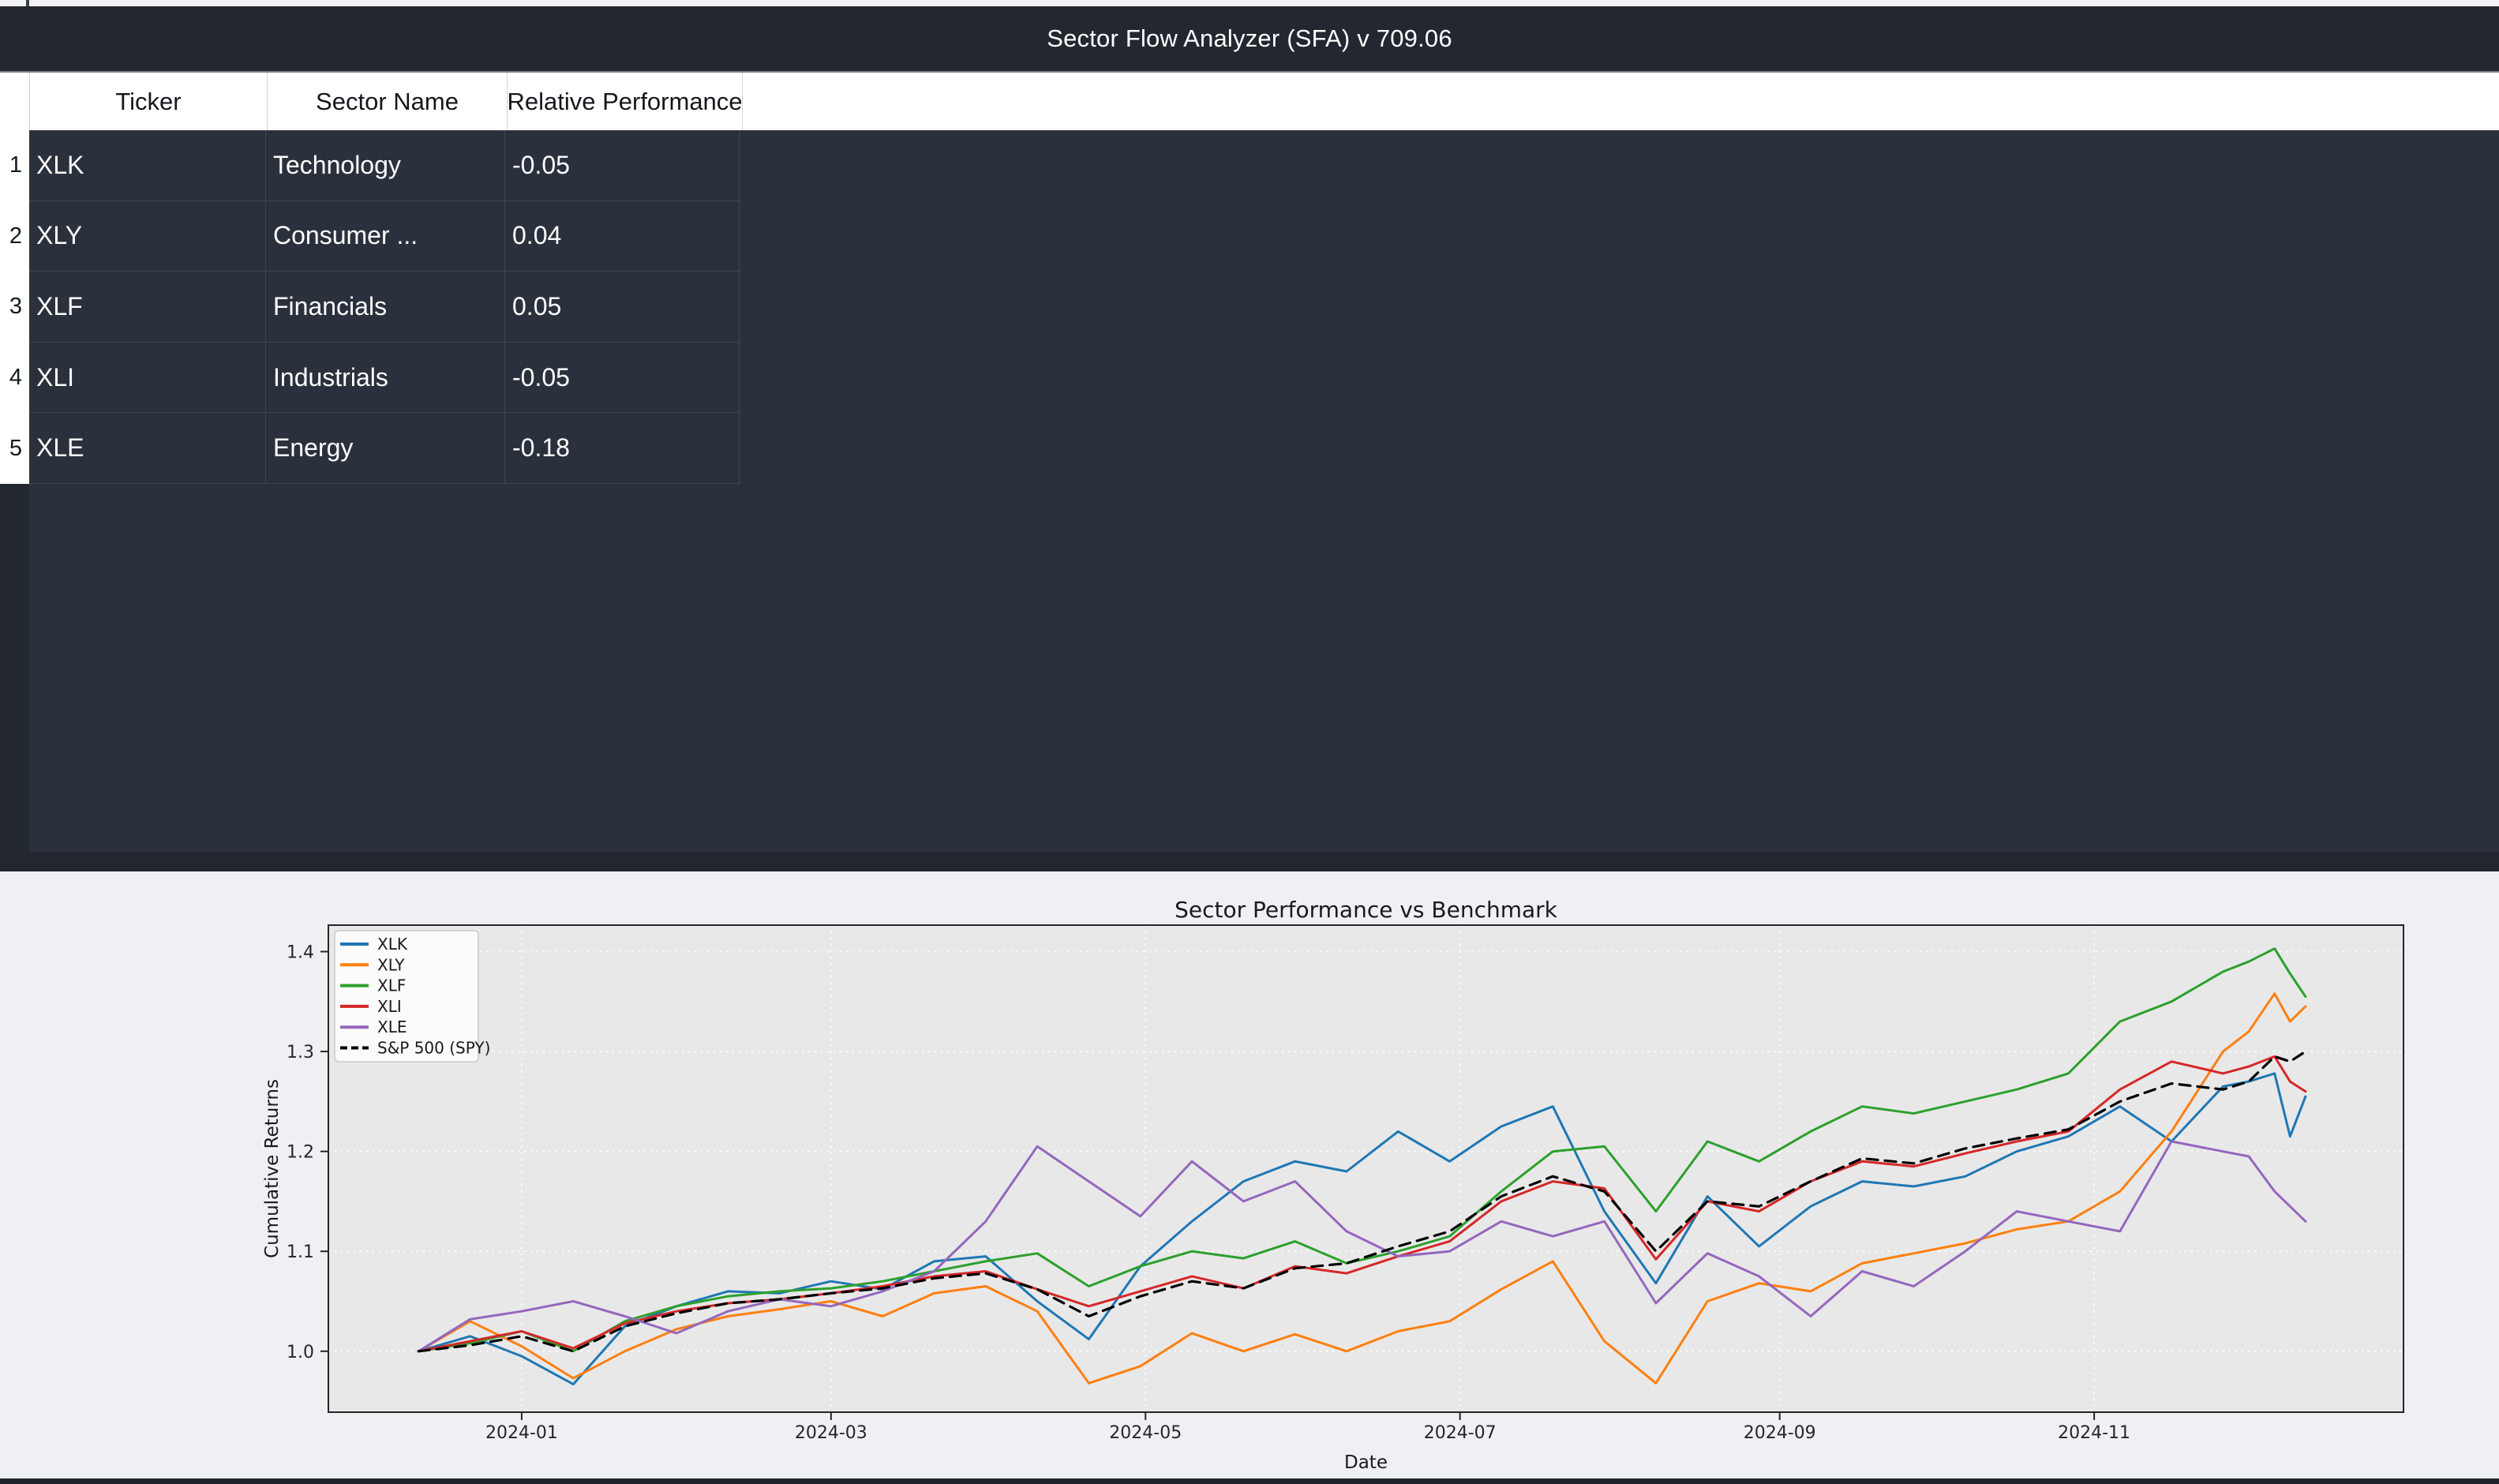 Image resolution: width=2499 pixels, height=1484 pixels. Describe the element at coordinates (391, 965) in the screenshot. I see `legend-label: XLY` at that location.